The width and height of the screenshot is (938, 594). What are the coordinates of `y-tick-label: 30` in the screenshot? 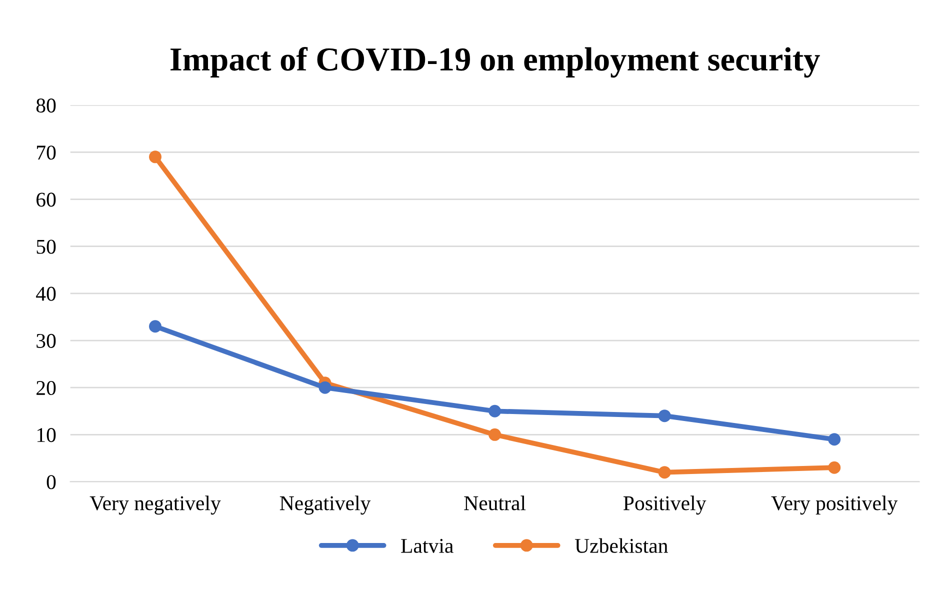 It's located at (46, 341).